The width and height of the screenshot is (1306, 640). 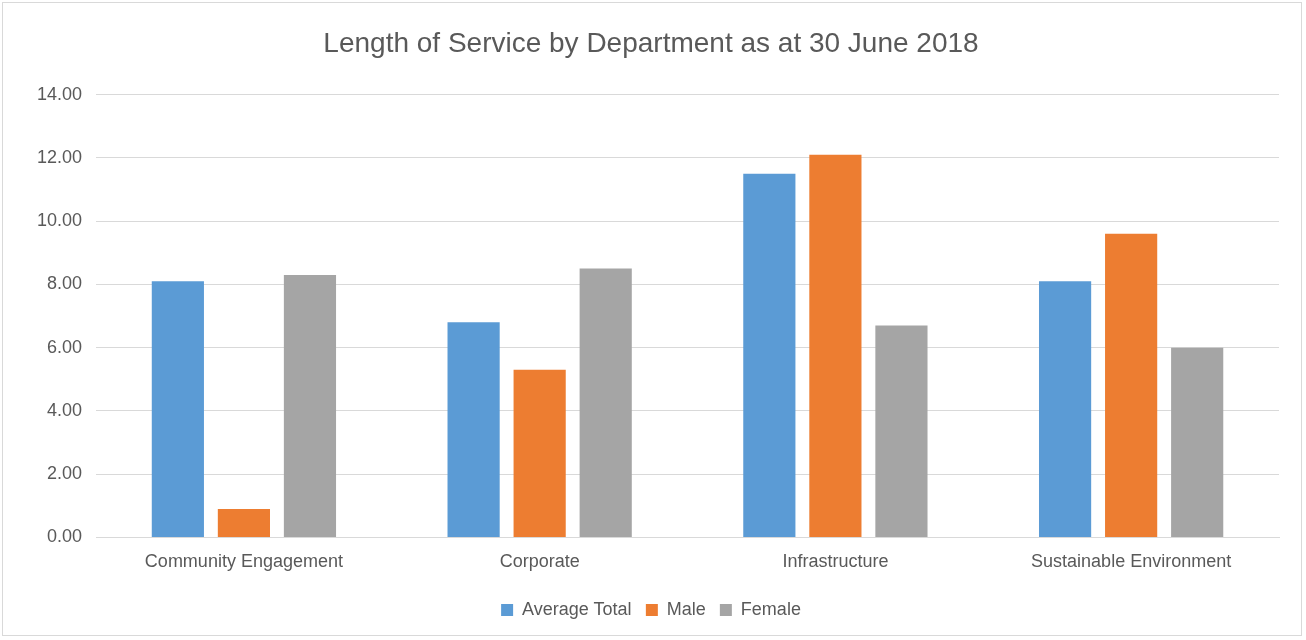 What do you see at coordinates (60, 93) in the screenshot?
I see `y-tick-label: 14.00` at bounding box center [60, 93].